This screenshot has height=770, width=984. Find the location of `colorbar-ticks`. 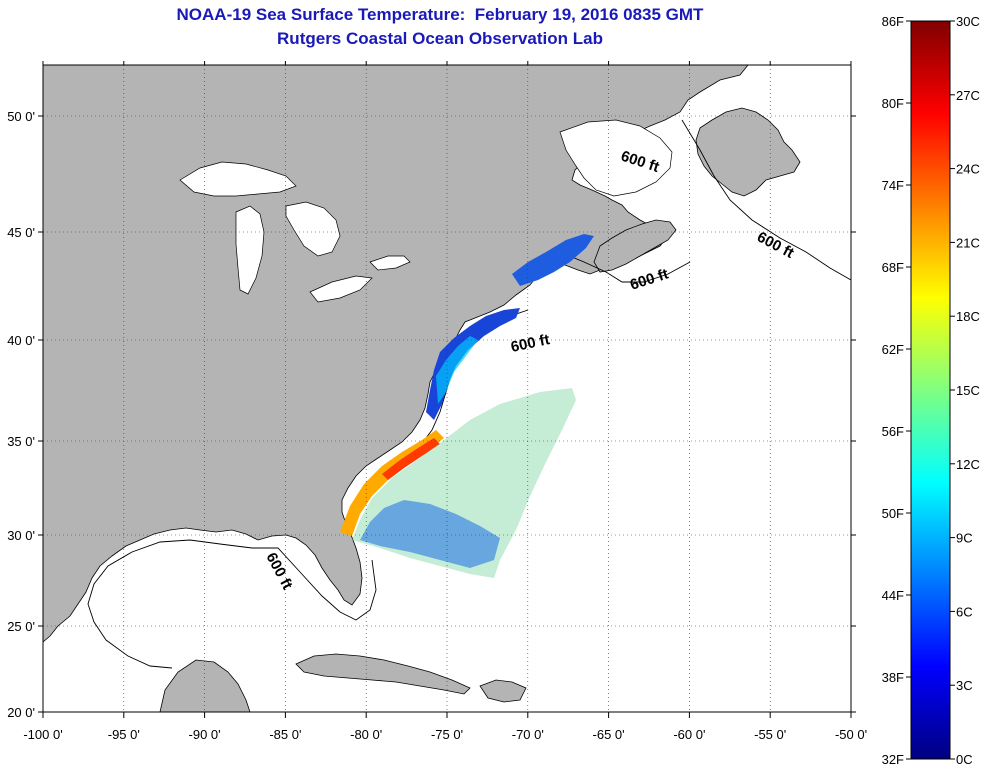

colorbar-ticks is located at coordinates (930, 390).